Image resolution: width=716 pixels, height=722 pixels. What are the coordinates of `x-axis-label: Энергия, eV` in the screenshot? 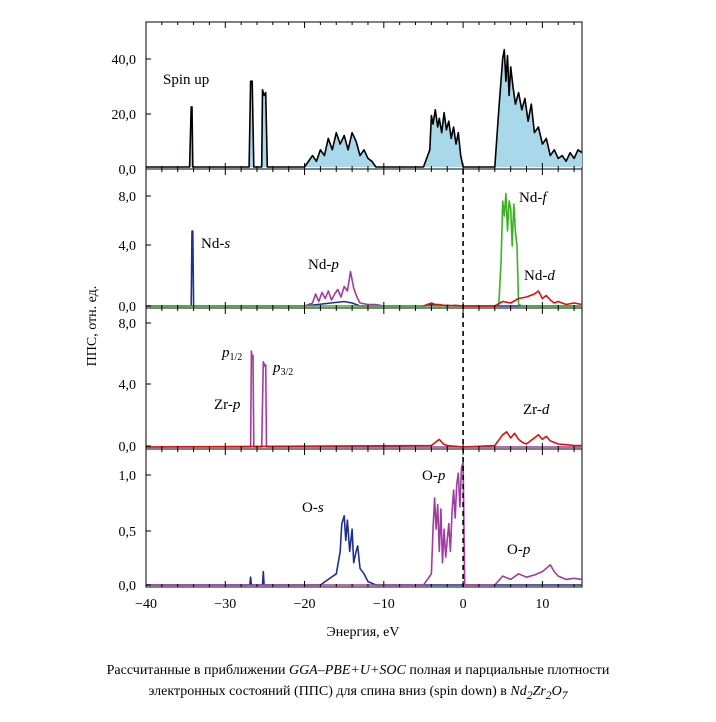 It's located at (363, 632).